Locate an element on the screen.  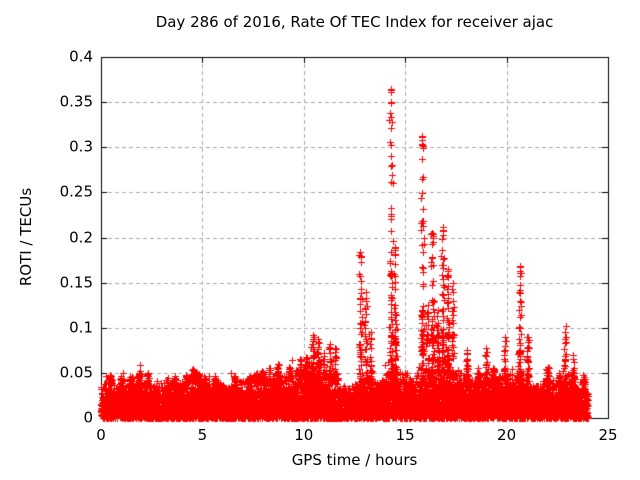
x-tick-label: 0 is located at coordinates (101, 435).